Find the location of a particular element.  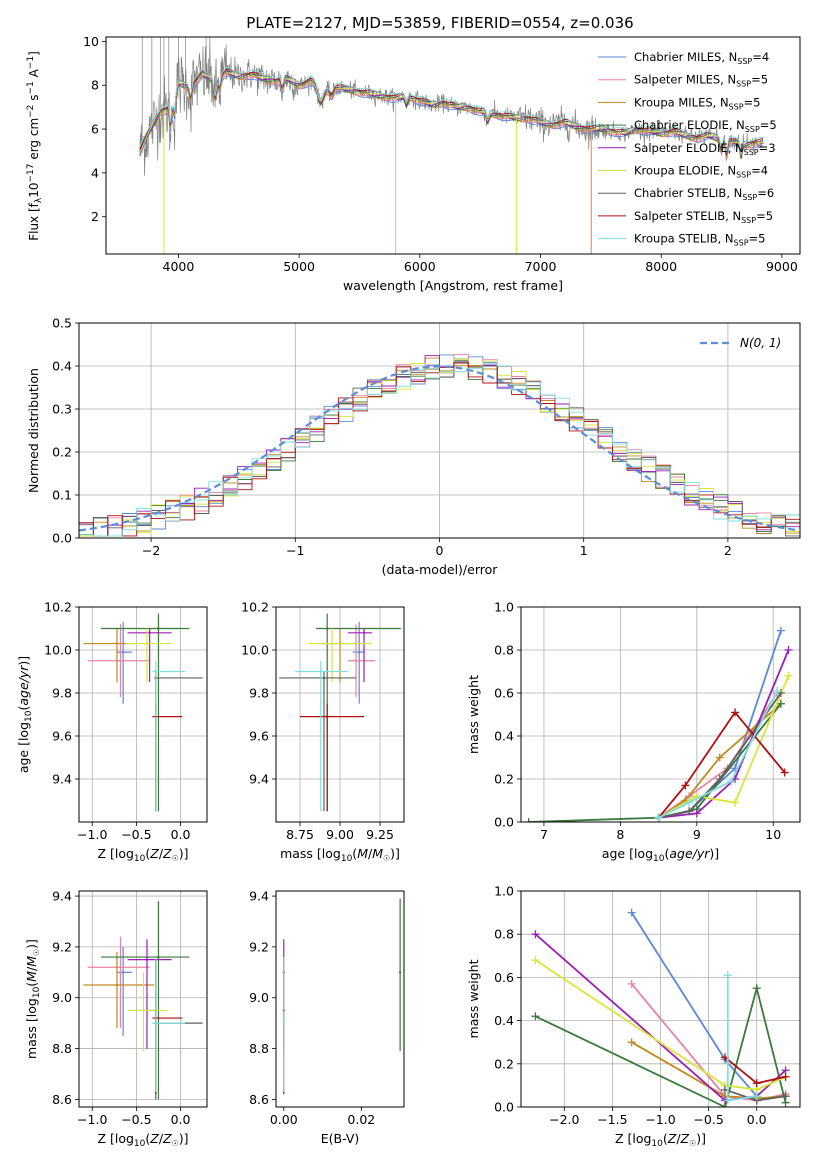

age_vs_Z-ylabel: age [log10(age/yr)] is located at coordinates (25, 714).